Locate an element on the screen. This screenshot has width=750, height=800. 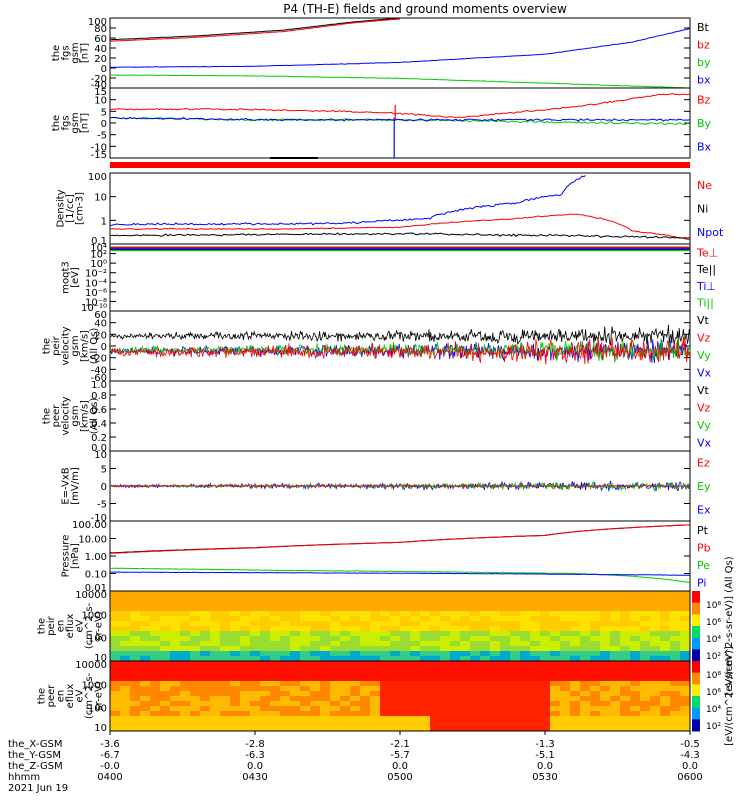
colorbar-segment is located at coordinates (696, 655).